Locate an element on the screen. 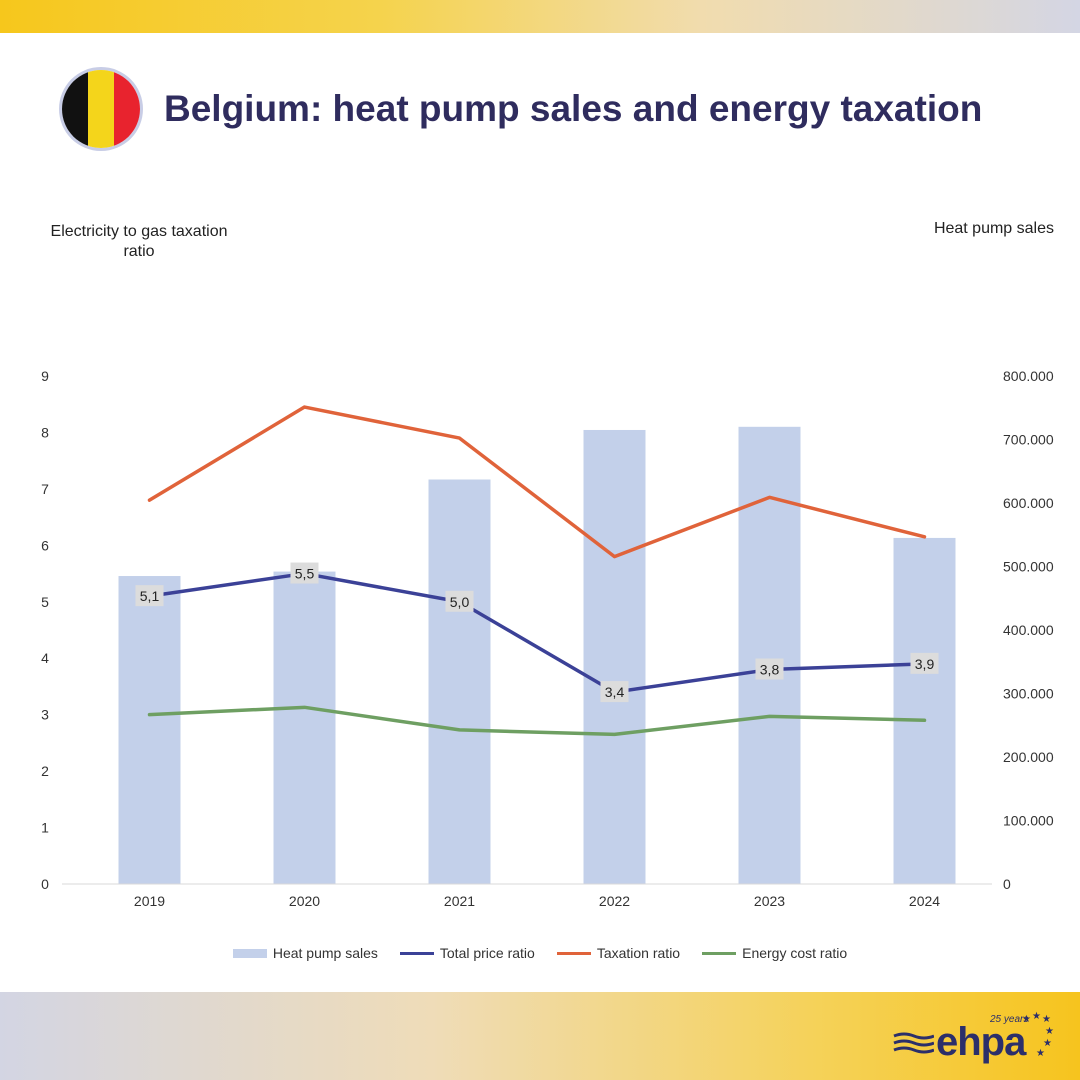  data-label-total-price-ratio: 3,9 is located at coordinates (925, 664).